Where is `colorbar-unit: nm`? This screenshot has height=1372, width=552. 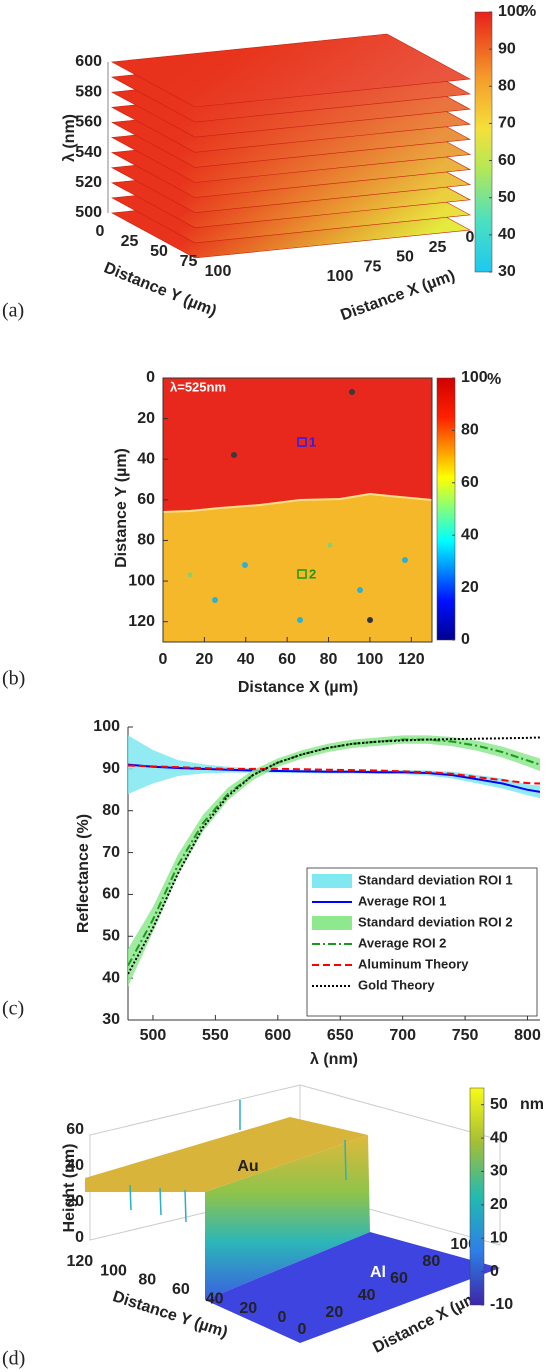
colorbar-unit: nm is located at coordinates (532, 1104).